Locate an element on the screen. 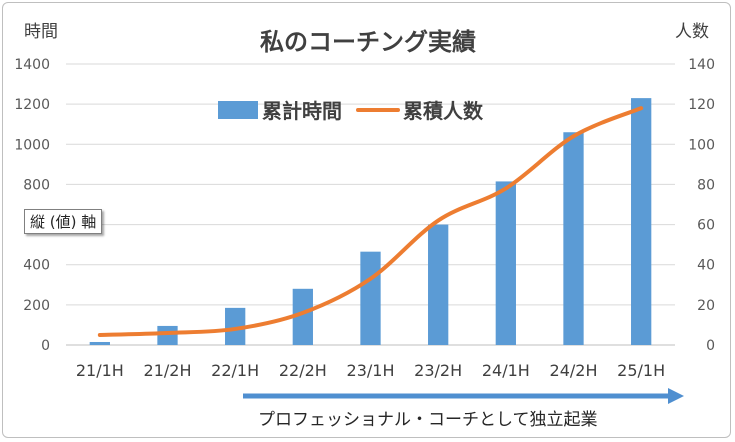 This screenshot has height=442, width=735. right-axis-tick-label: 80 is located at coordinates (706, 185).